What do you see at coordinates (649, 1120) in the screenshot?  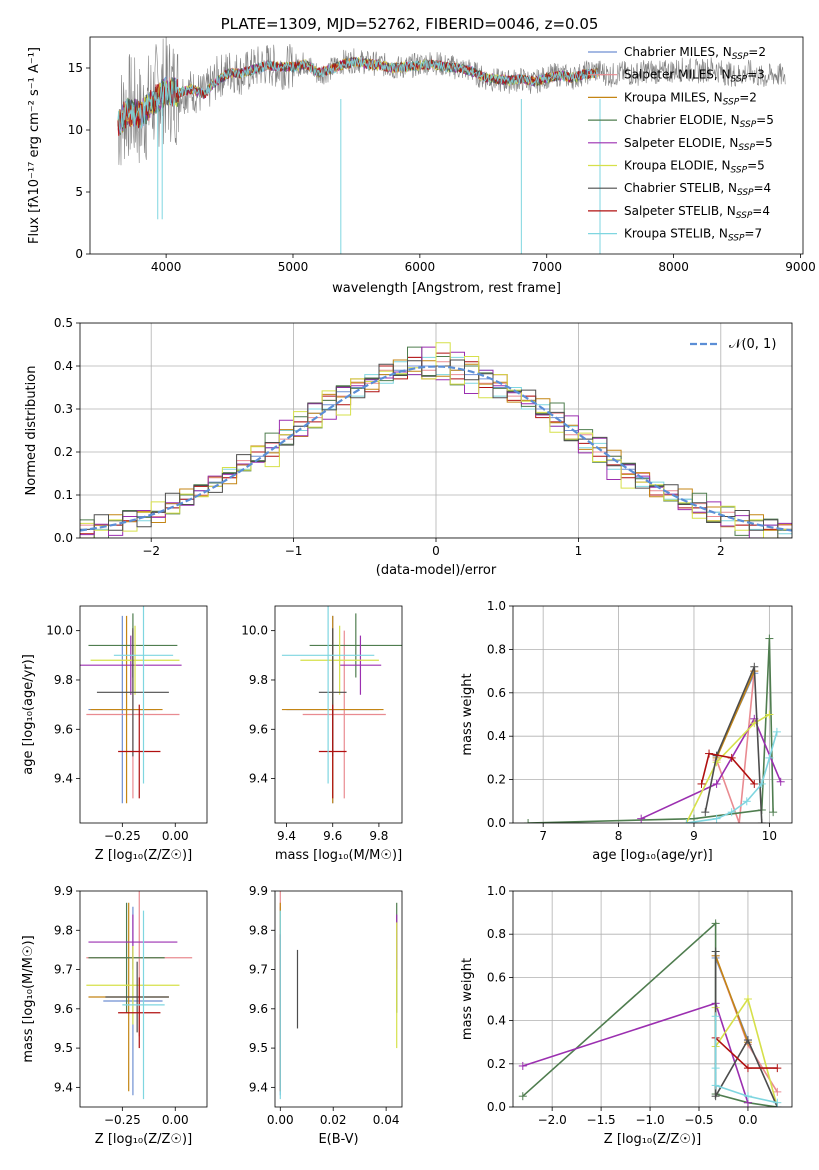 I see `x-tick-label: −1.0` at bounding box center [649, 1120].